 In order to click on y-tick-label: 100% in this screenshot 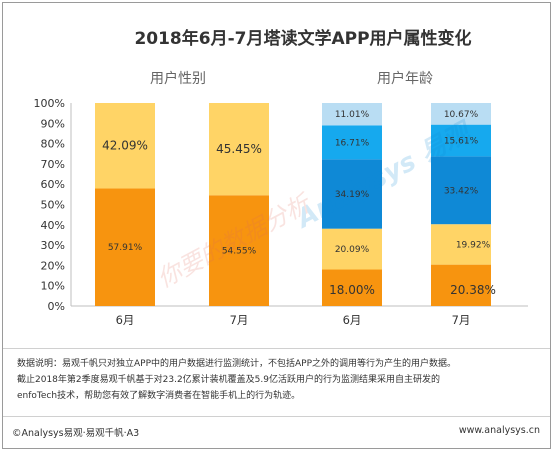, I will do `click(49, 103)`.